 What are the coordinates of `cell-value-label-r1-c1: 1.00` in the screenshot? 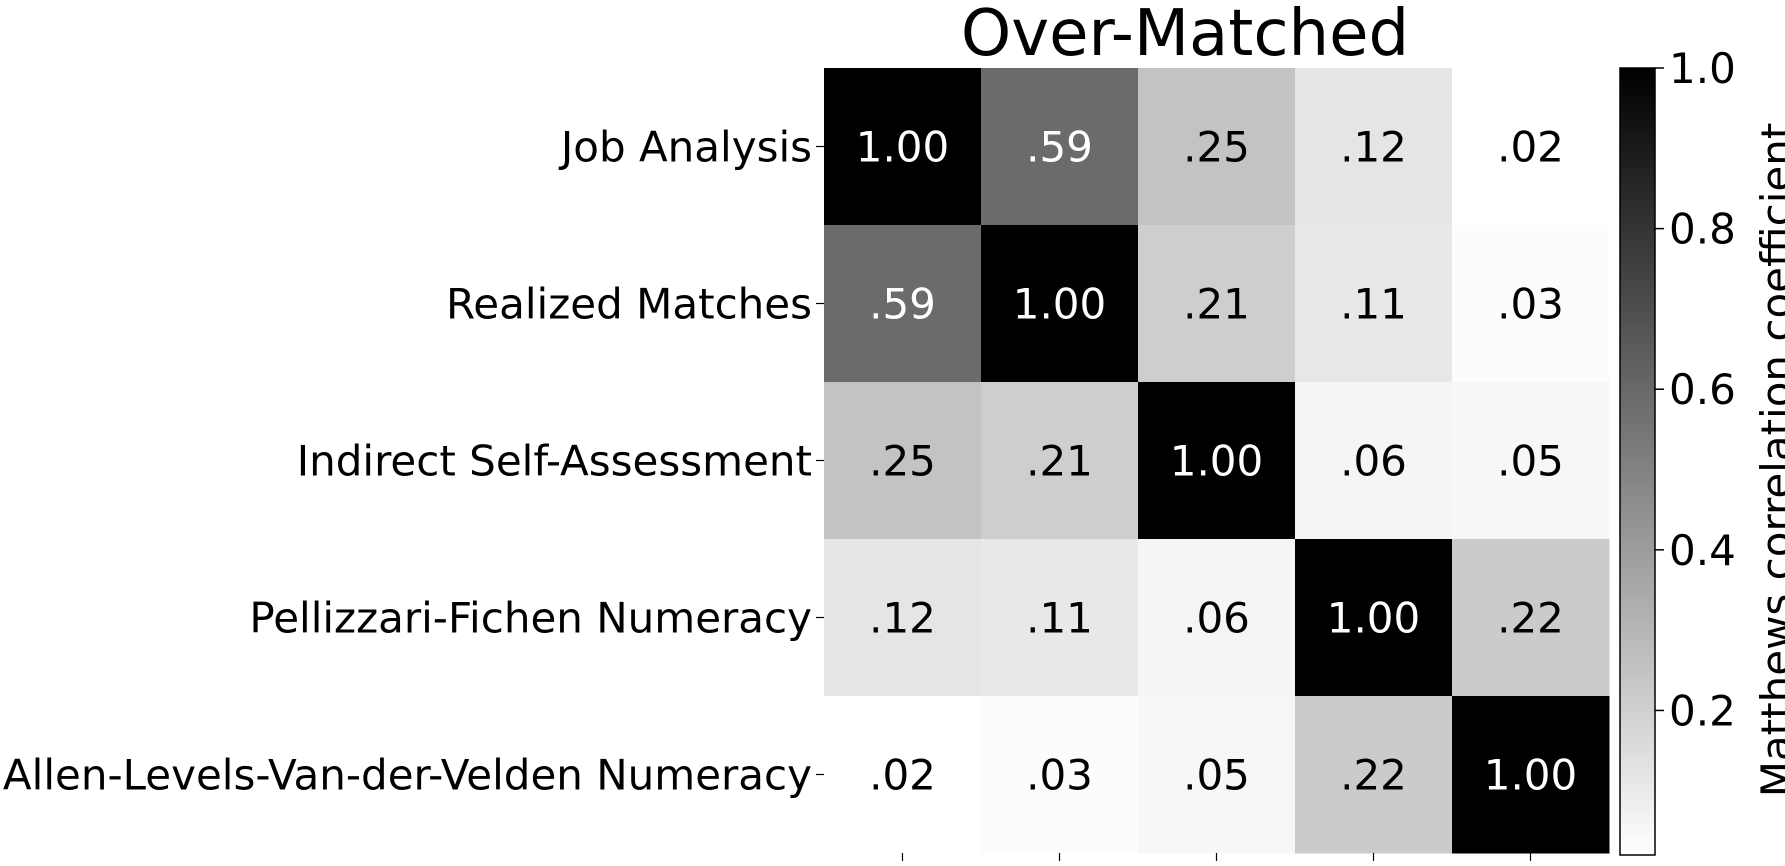 It's located at (1060, 304).